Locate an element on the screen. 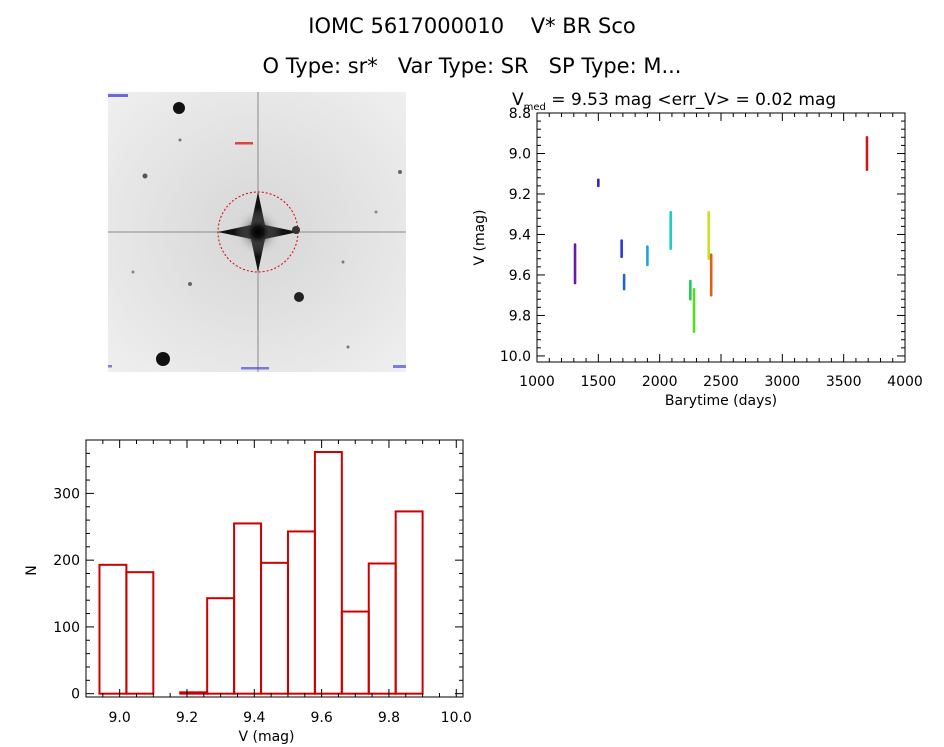 The width and height of the screenshot is (944, 747). target-star-halo is located at coordinates (258, 232).